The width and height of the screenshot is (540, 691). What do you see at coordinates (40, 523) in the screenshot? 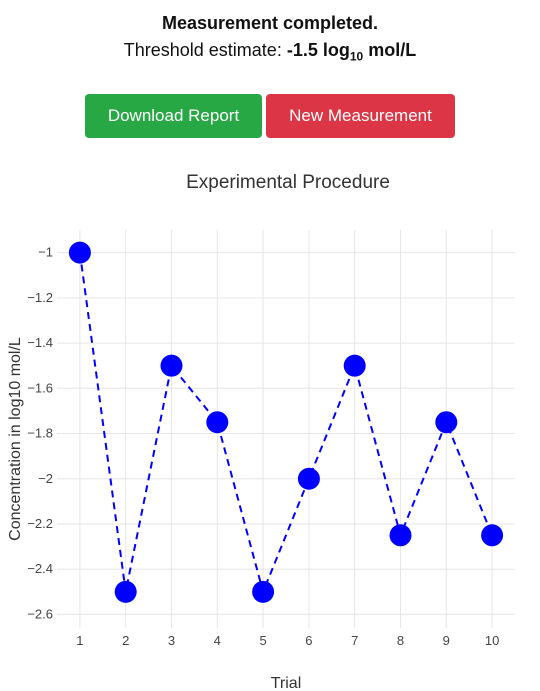
I see `y-tick-label: −2.2` at bounding box center [40, 523].